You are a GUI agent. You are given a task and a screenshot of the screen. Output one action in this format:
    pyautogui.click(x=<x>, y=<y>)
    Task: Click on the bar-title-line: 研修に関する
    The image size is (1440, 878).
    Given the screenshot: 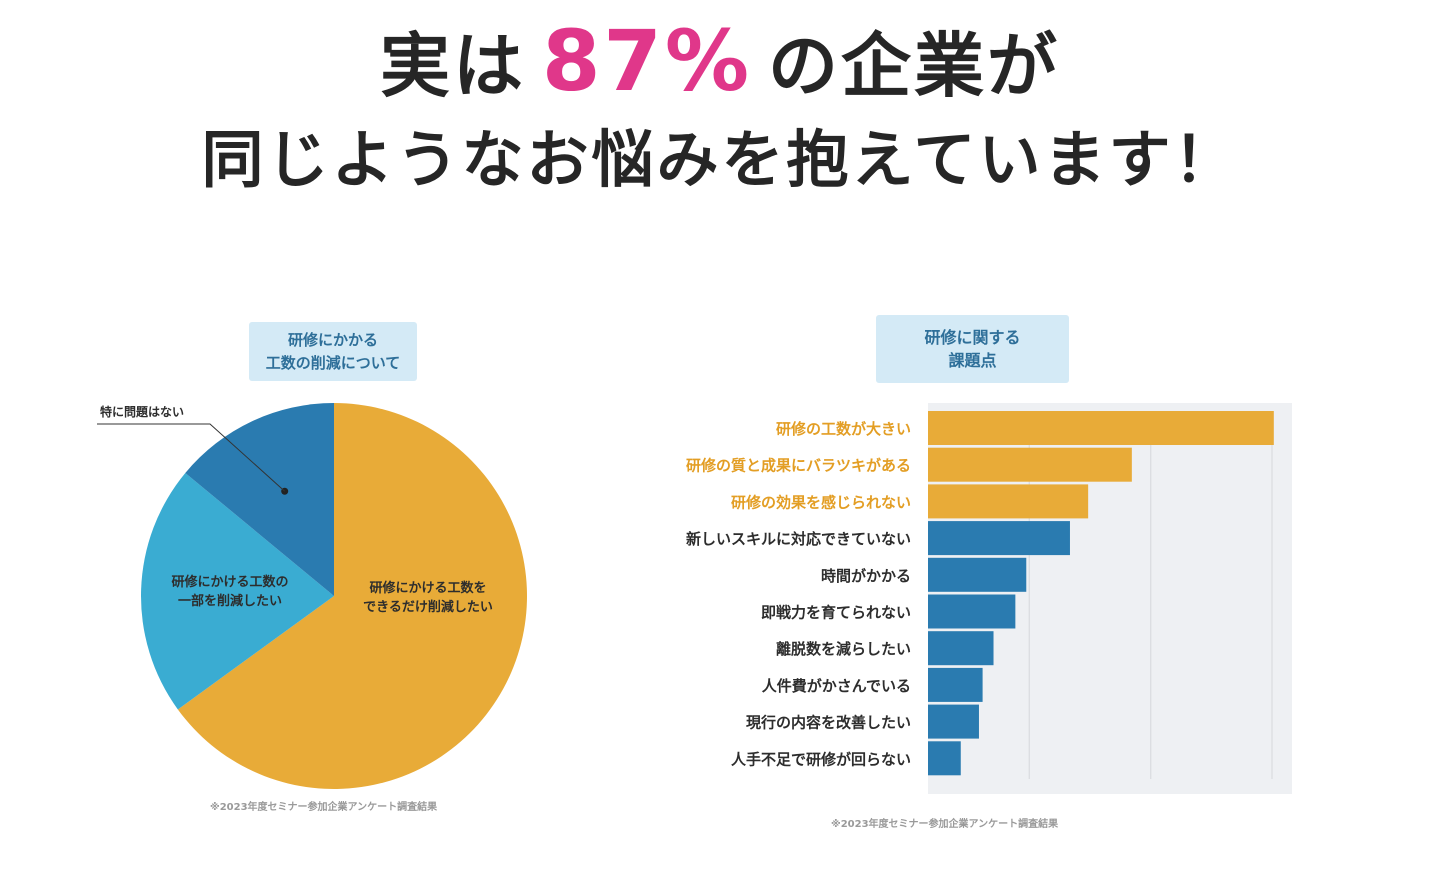 What is the action you would take?
    pyautogui.click(x=972, y=337)
    